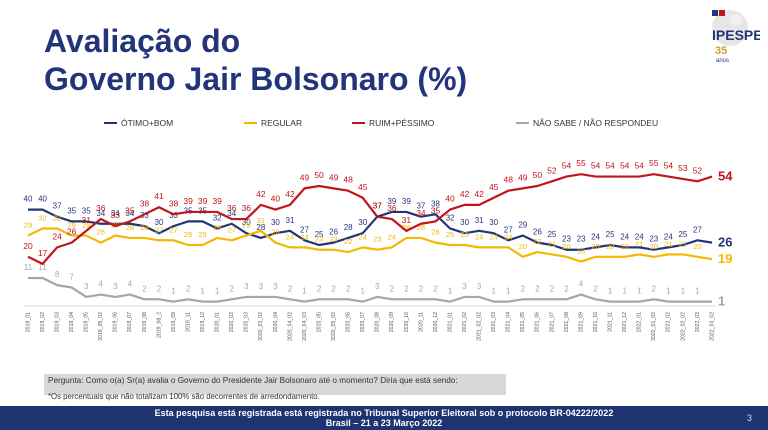 This screenshot has height=430, width=768. Describe the element at coordinates (57, 274) in the screenshot. I see `data-label: 8` at that location.